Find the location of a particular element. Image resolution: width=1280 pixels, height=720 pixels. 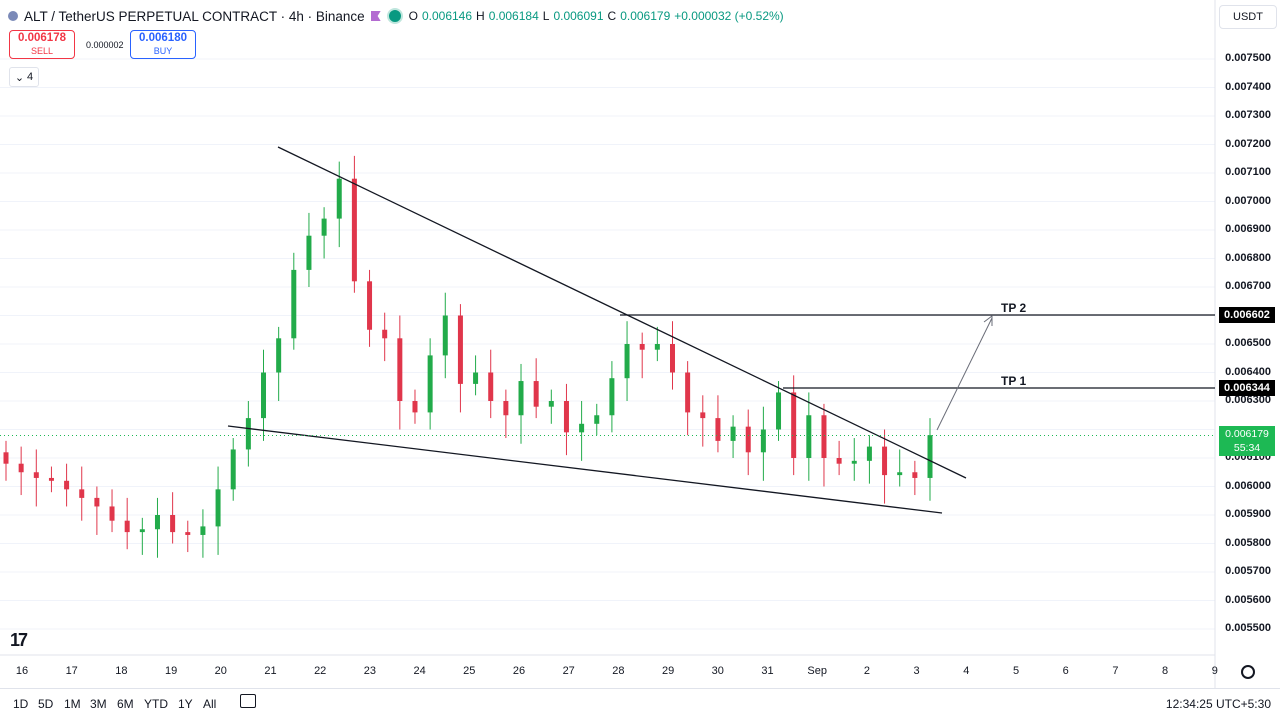

time-tick-label: 28 is located at coordinates (618, 671).